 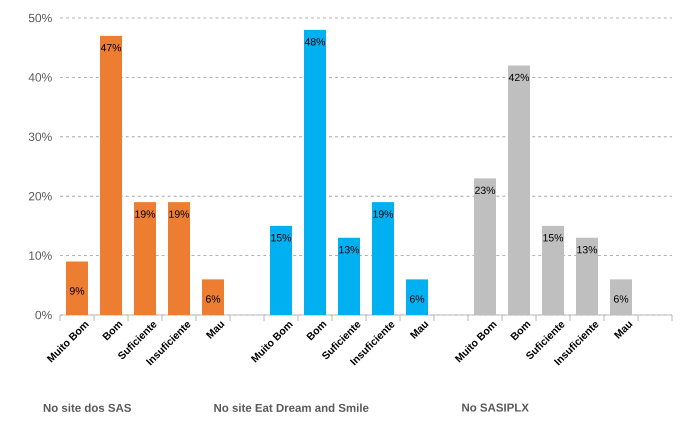 What do you see at coordinates (40, 196) in the screenshot?
I see `y-tick-label: 20%` at bounding box center [40, 196].